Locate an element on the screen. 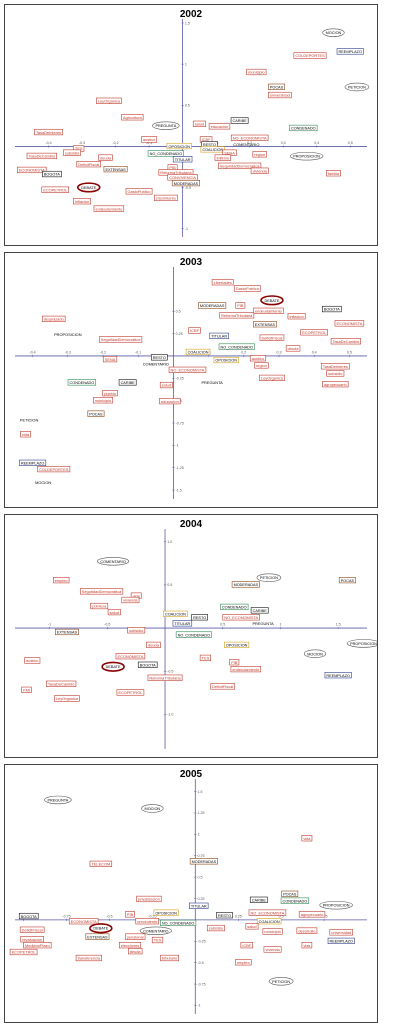 This screenshot has width=402, height=1027. point-label: region is located at coordinates (261, 365).